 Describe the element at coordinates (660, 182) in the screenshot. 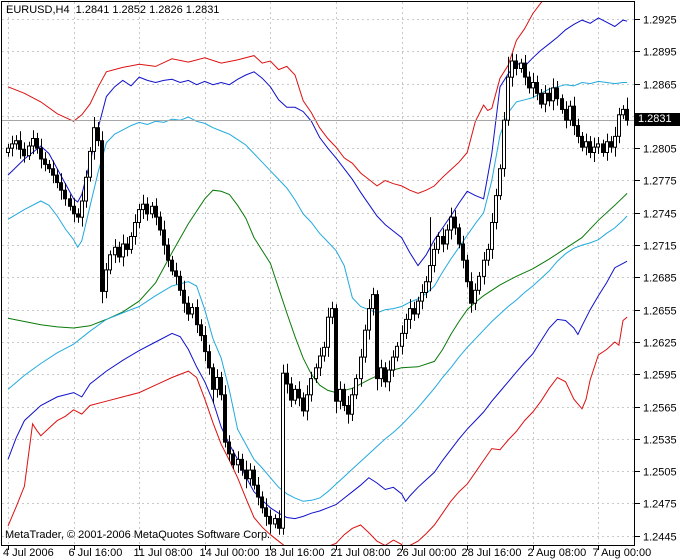

I see `y-axis-label: 1.2775` at that location.